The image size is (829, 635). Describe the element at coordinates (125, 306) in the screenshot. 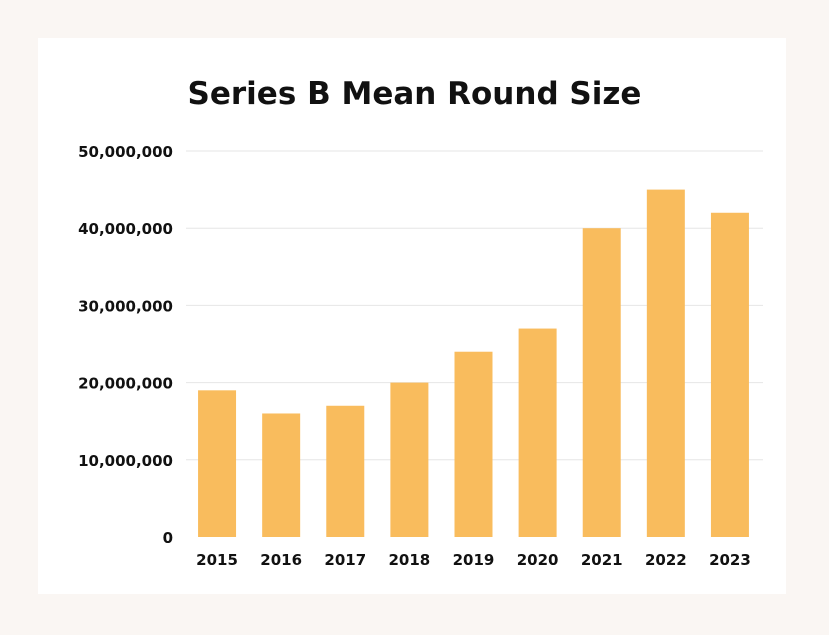

I see `y-tick-label: 30,000,000` at that location.